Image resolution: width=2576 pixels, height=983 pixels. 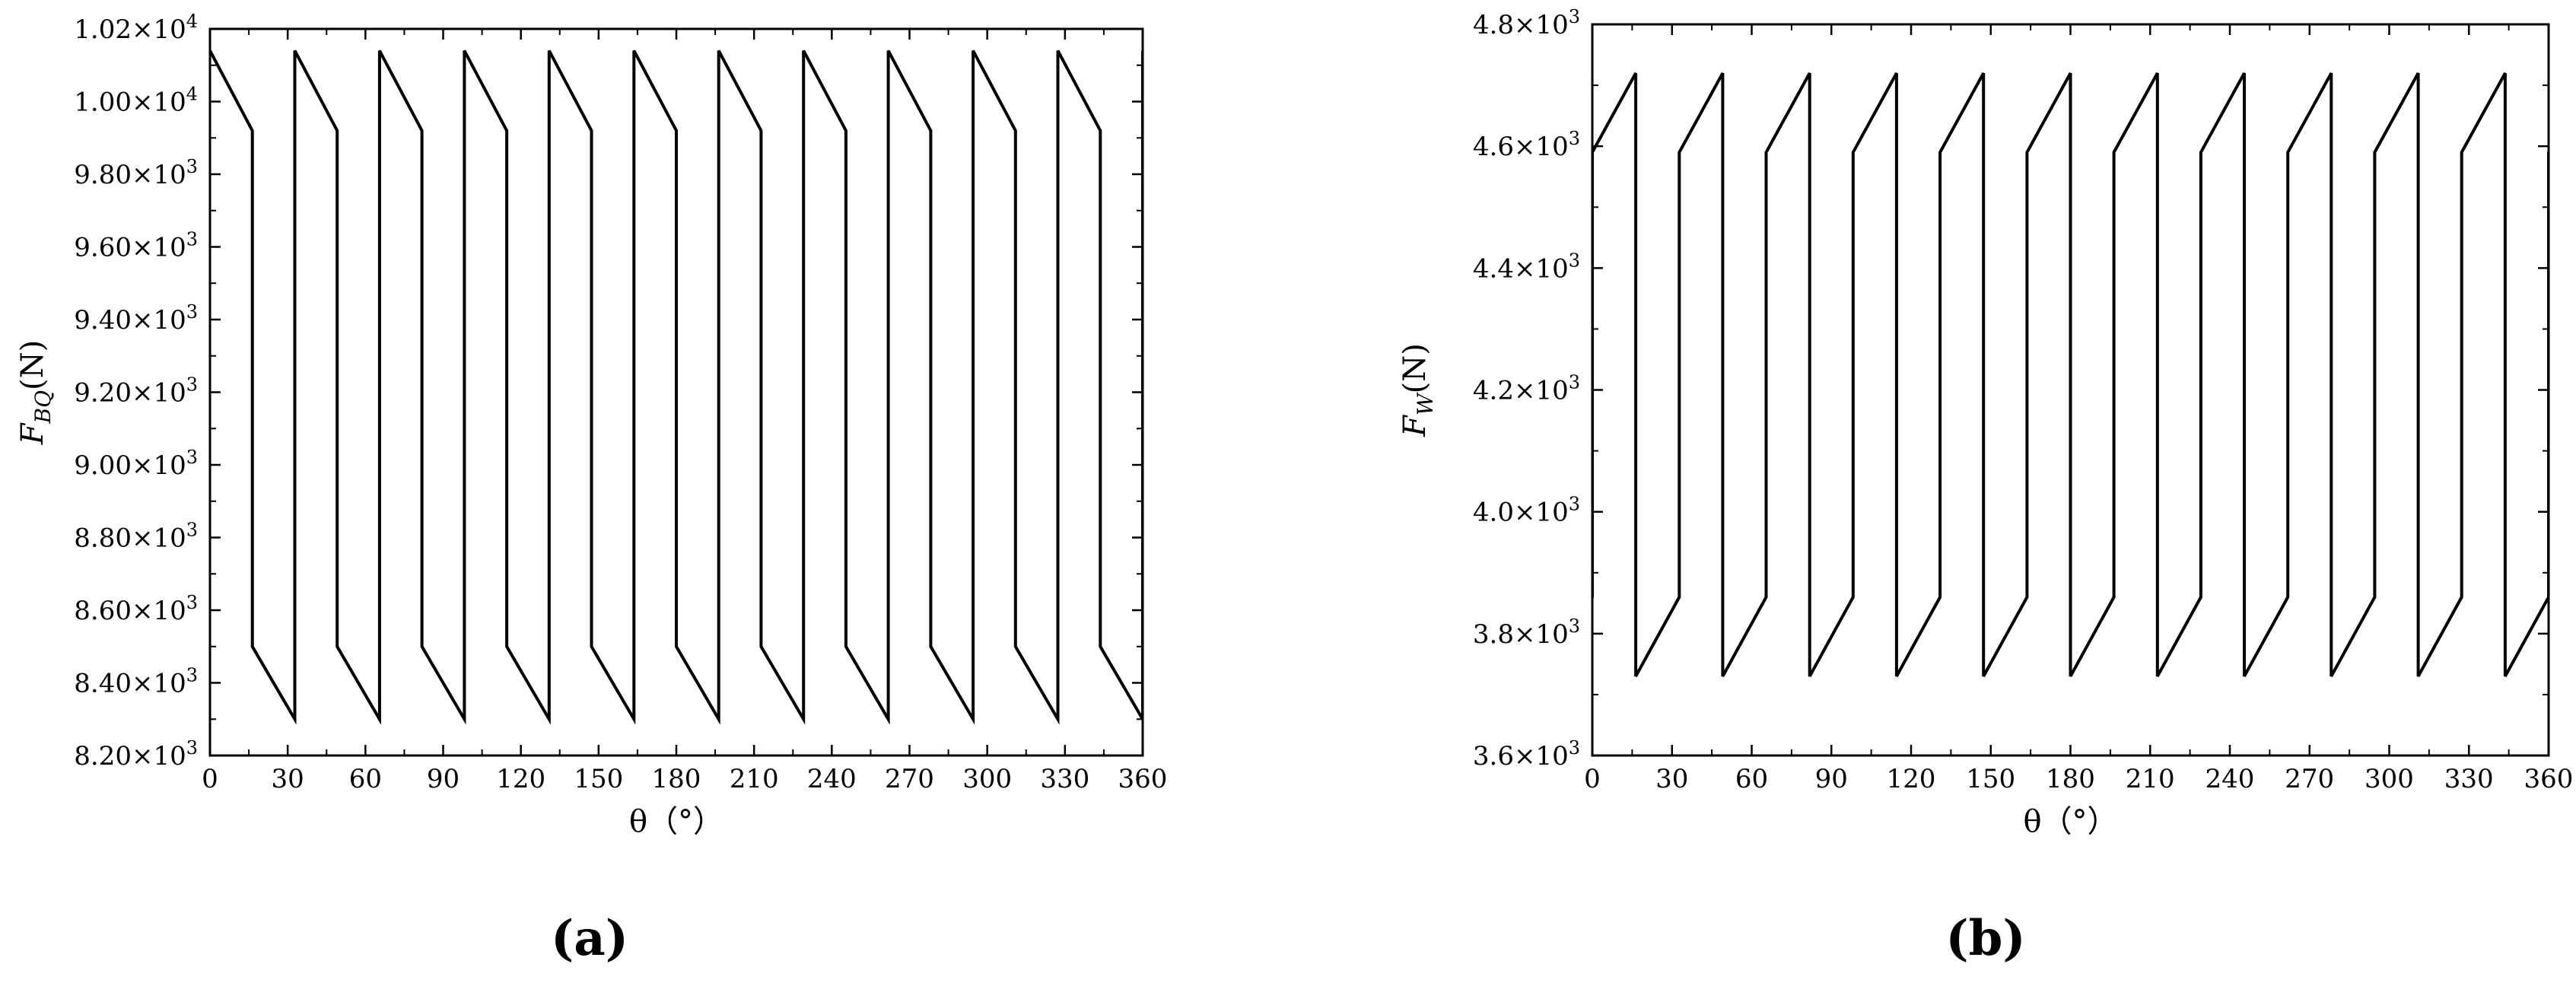 What do you see at coordinates (1985, 938) in the screenshot?
I see `panel-b-label: (b)` at bounding box center [1985, 938].